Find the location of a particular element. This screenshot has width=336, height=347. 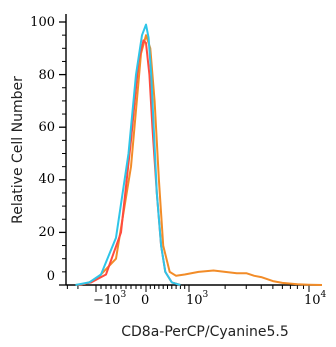

x-tick-label-1000: 10³ is located at coordinates (197, 299).